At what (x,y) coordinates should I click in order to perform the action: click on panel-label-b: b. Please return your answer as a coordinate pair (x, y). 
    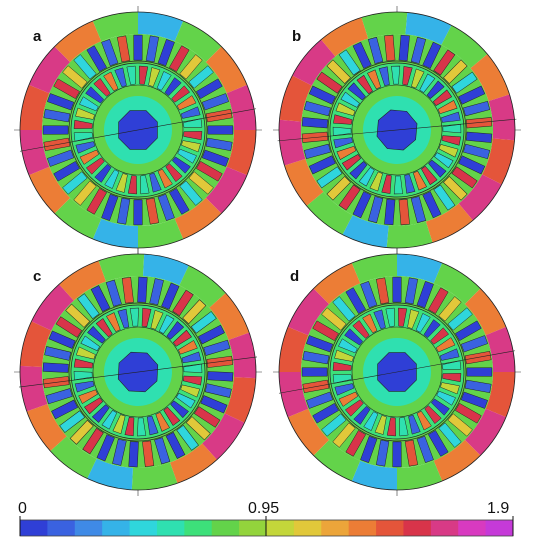
    Looking at the image, I should click on (297, 36).